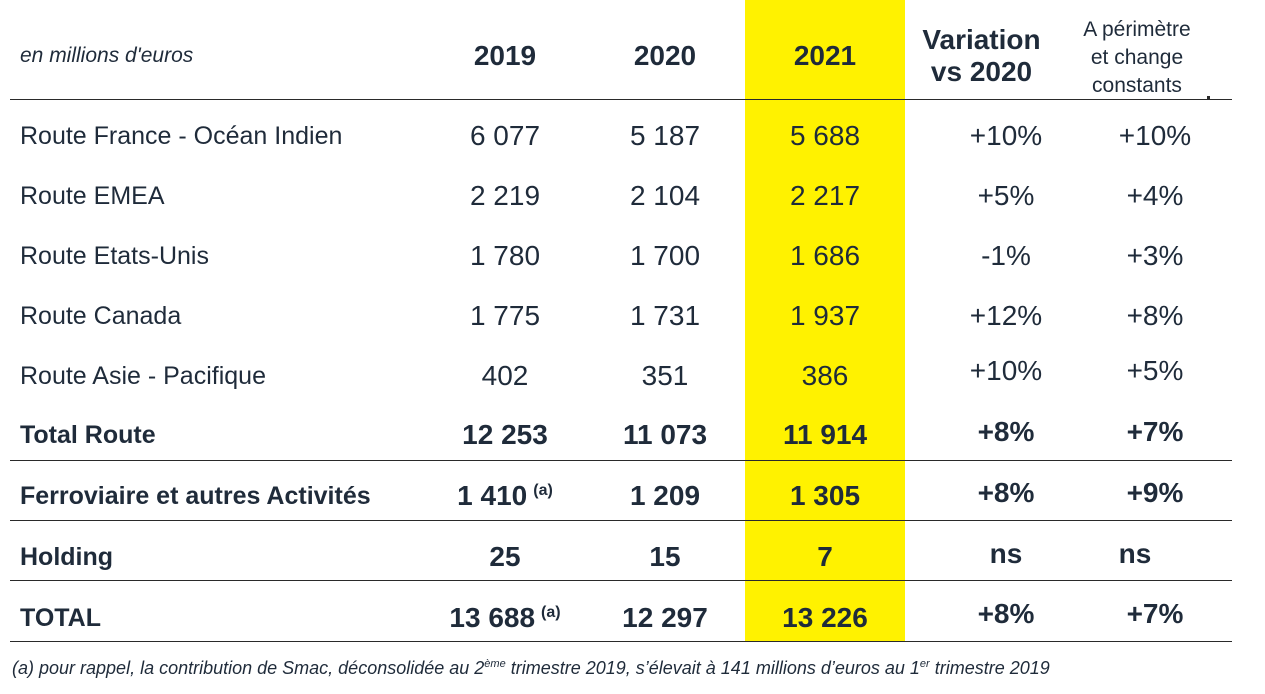 The image size is (1265, 694). I want to click on cell-2020: 1 731, so click(665, 315).